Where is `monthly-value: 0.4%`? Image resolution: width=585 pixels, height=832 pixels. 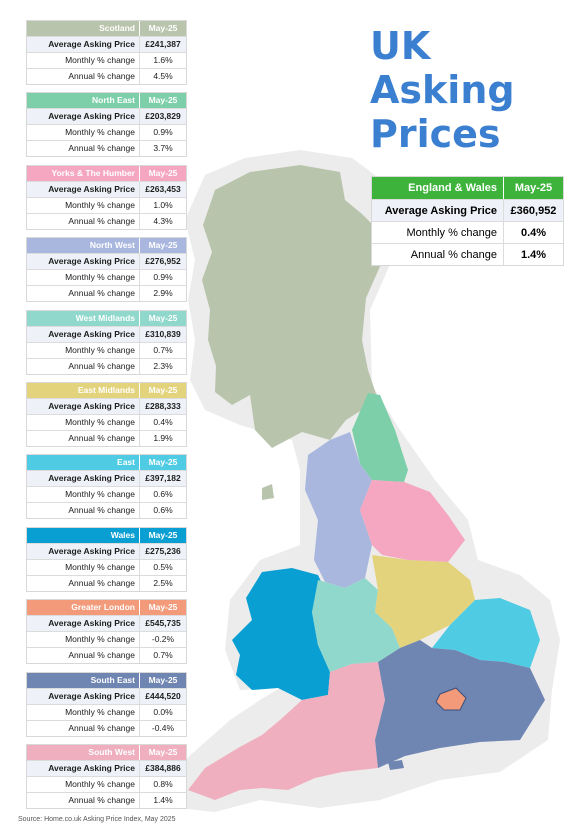 monthly-value: 0.4% is located at coordinates (163, 422).